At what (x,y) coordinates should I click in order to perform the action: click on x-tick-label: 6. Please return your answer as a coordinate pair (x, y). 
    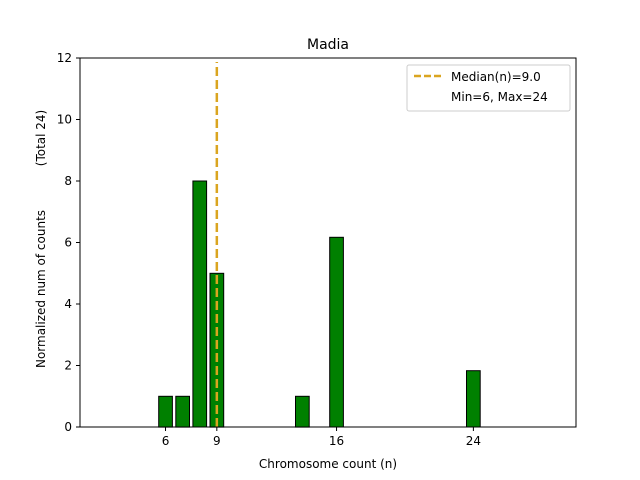
    Looking at the image, I should click on (166, 441).